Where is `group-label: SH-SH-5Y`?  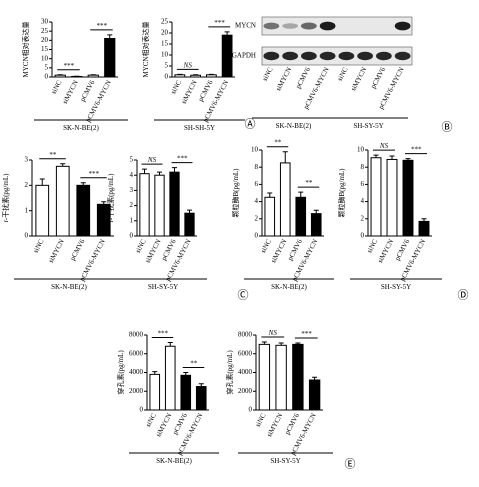
group-label: SH-SH-5Y is located at coordinates (199, 128).